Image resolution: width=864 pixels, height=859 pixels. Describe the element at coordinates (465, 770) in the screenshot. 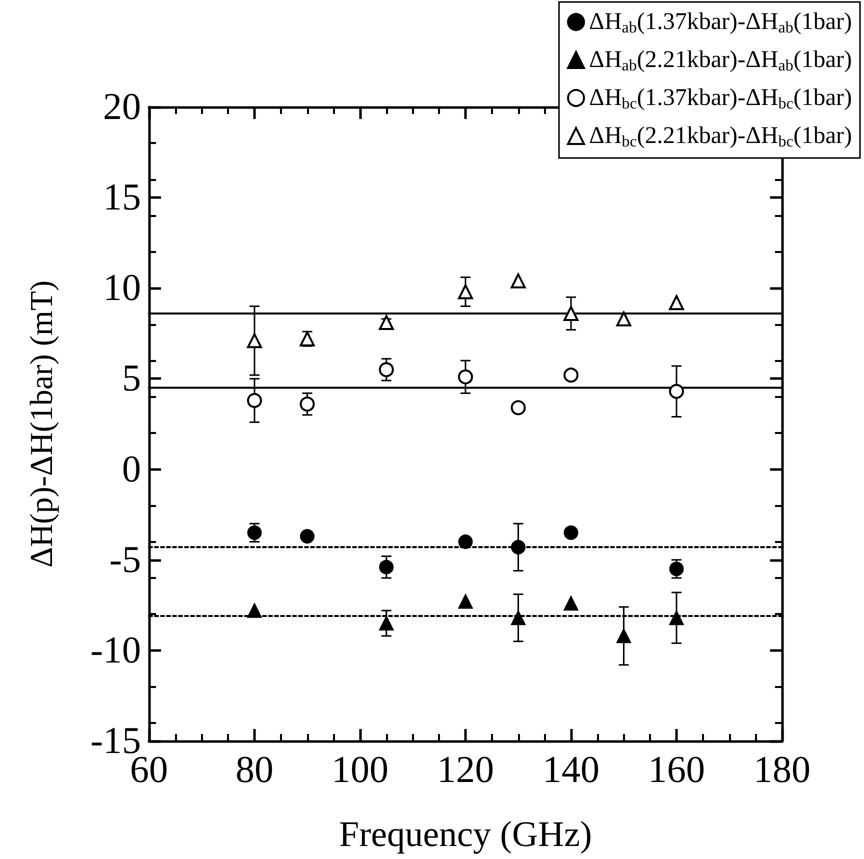

I see `x-tick-label: 120` at that location.